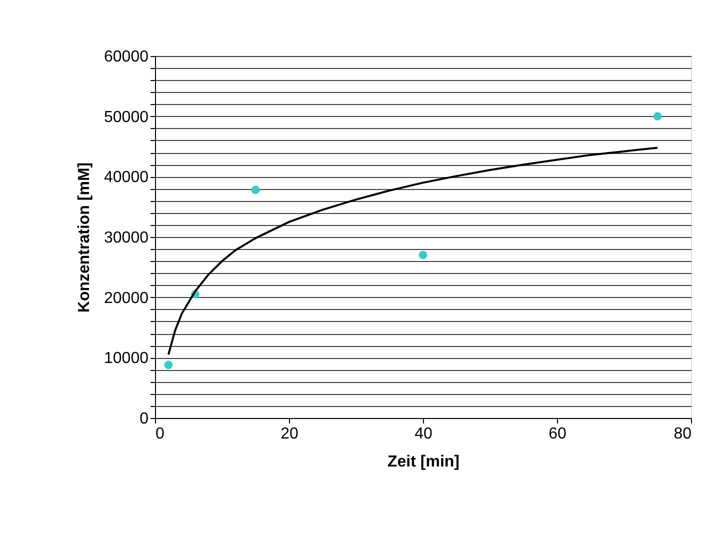 Image resolution: width=718 pixels, height=536 pixels. What do you see at coordinates (160, 434) in the screenshot?
I see `x-tick-label: 0` at bounding box center [160, 434].